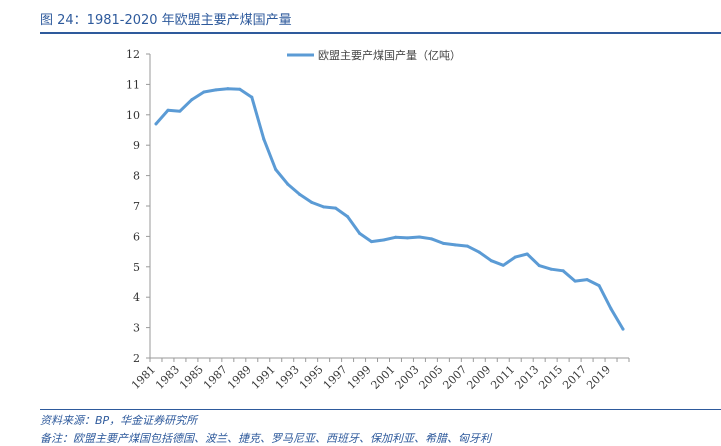  I want to click on legend: 欧盟主要产煤国产量（亿吨）, so click(374, 55).